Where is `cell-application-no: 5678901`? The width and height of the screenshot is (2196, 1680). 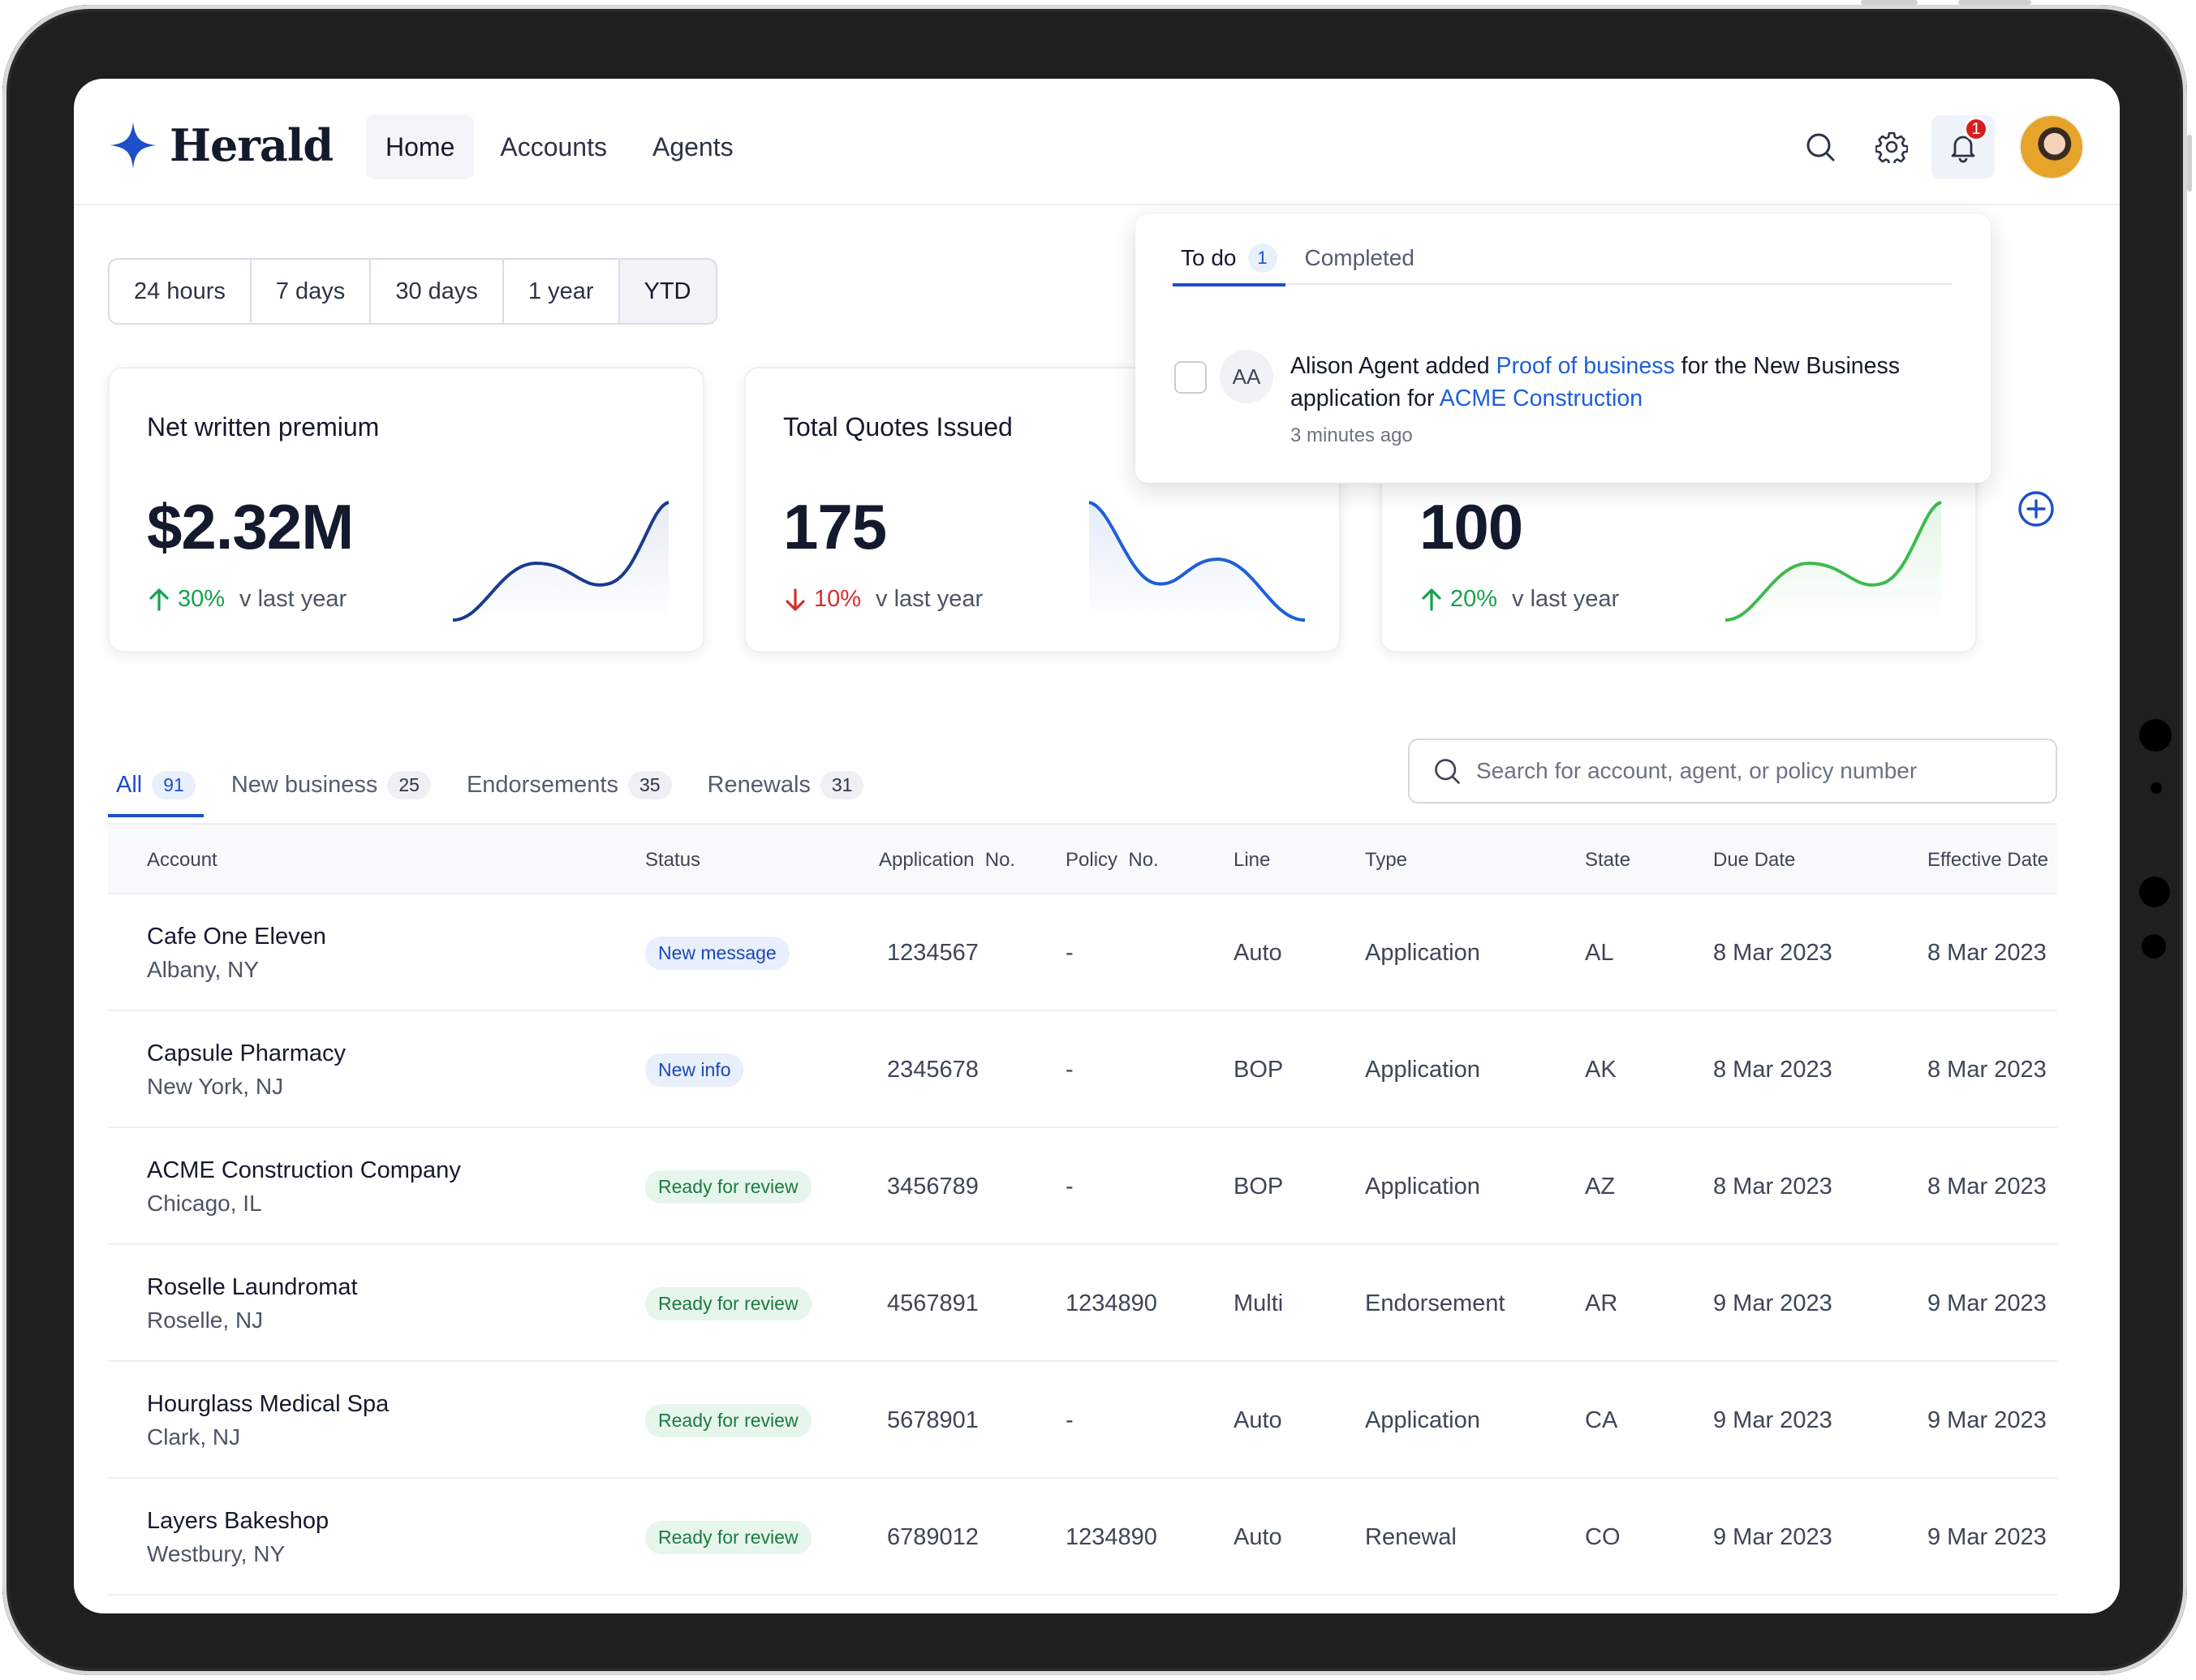
cell-application-no: 5678901 is located at coordinates (933, 1420).